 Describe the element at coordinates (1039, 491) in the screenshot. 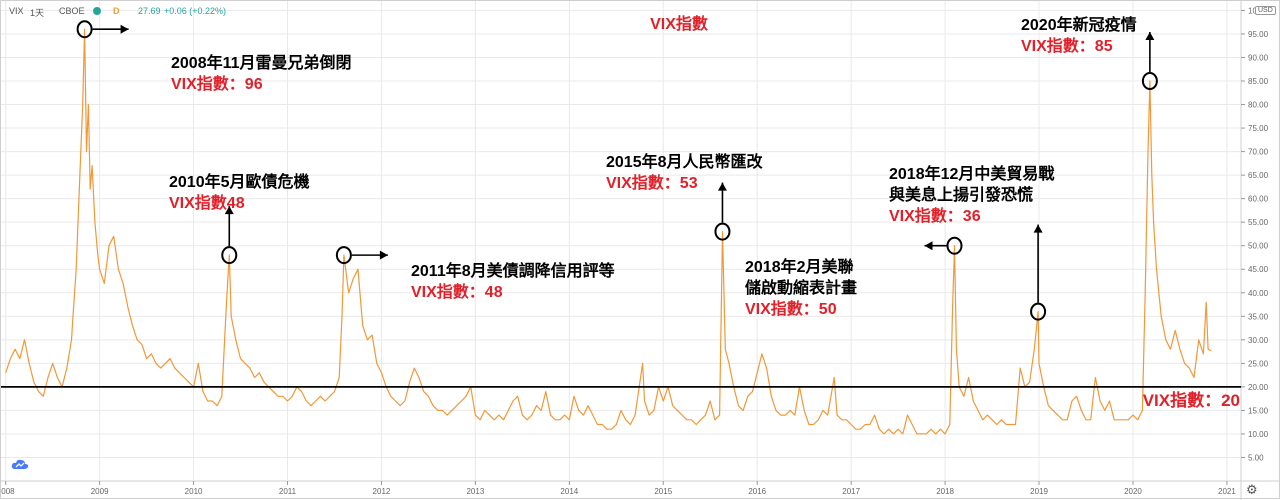

I see `x-tick-label: 2019` at that location.